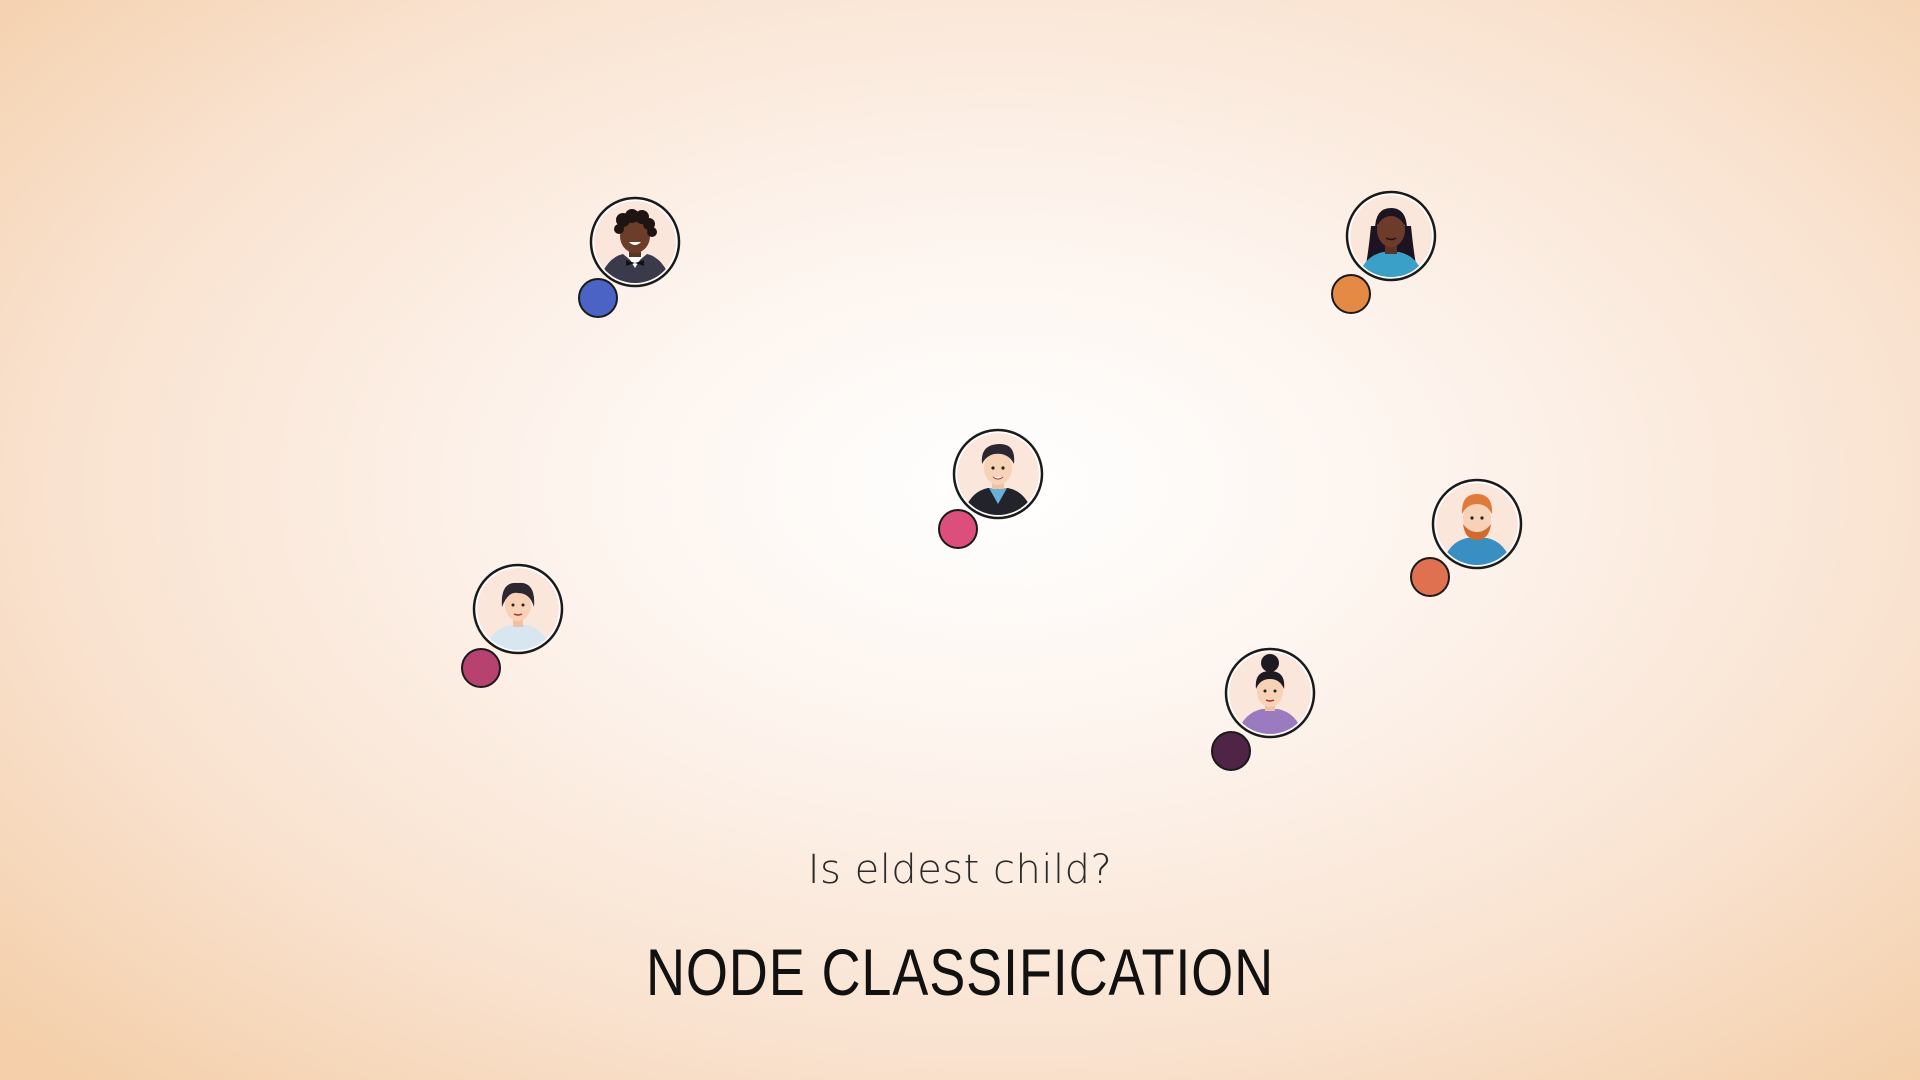  I want to click on man-curly-hair-bowtie-icon, so click(635, 242).